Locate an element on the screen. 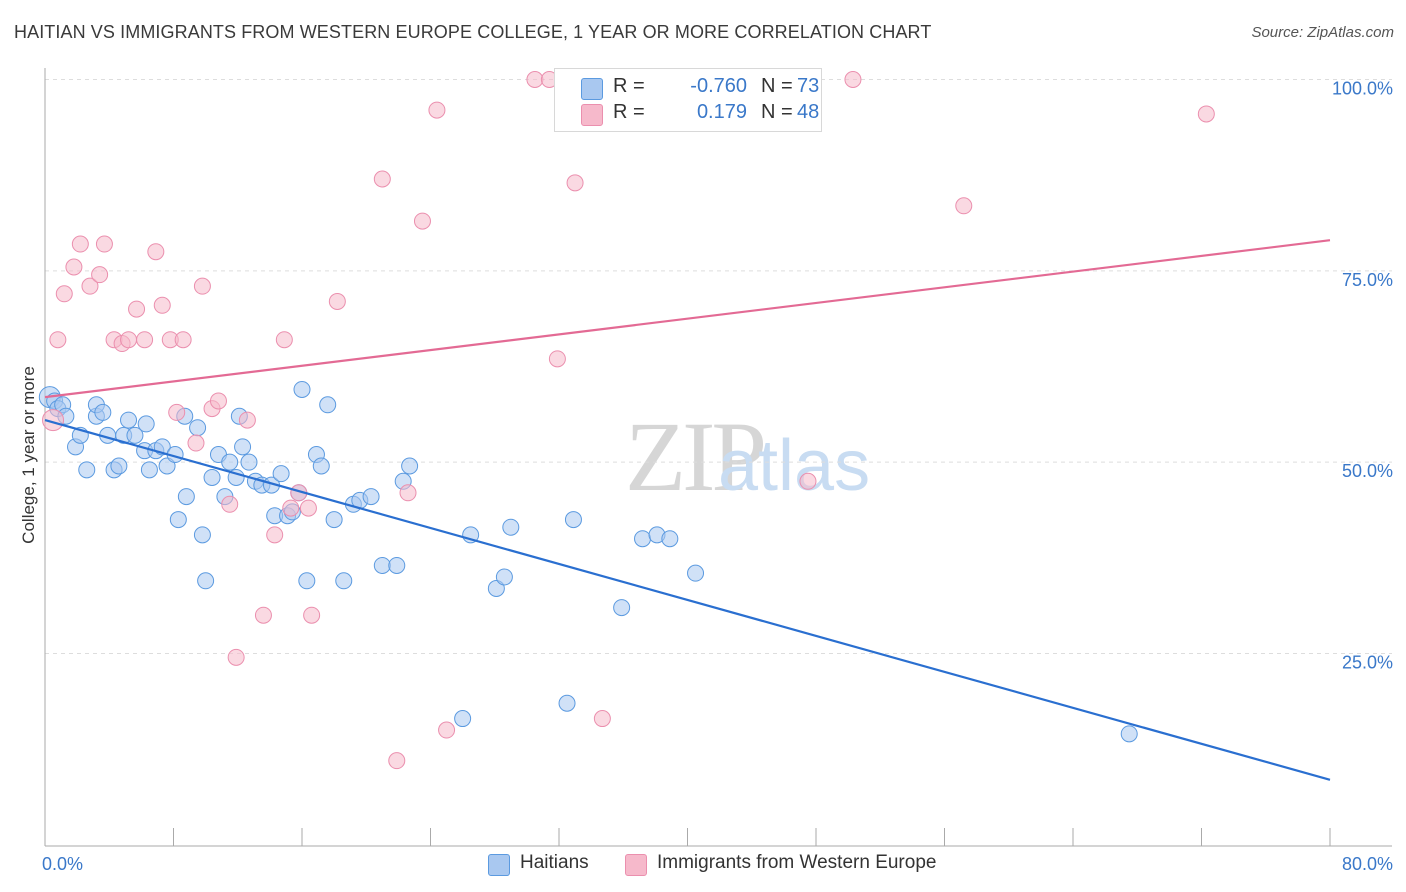 The image size is (1406, 892). legend-label-haitians: Haitians is located at coordinates (554, 862).